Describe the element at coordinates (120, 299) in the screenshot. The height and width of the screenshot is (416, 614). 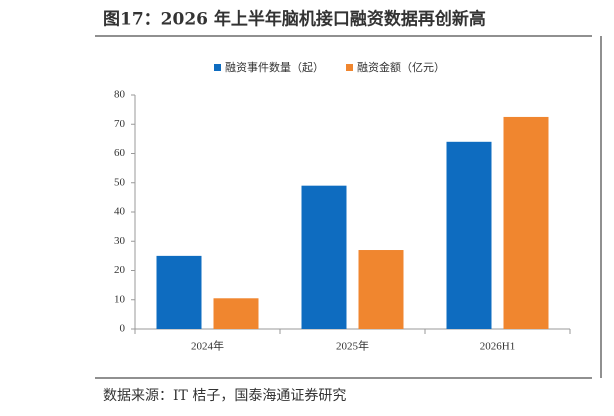
I see `y-tick-label: 10` at that location.